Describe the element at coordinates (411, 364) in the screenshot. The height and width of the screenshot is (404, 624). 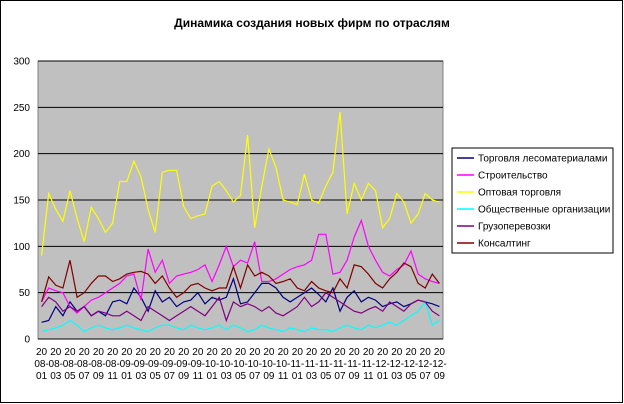
I see `x-tick-label: 20 12-05` at that location.